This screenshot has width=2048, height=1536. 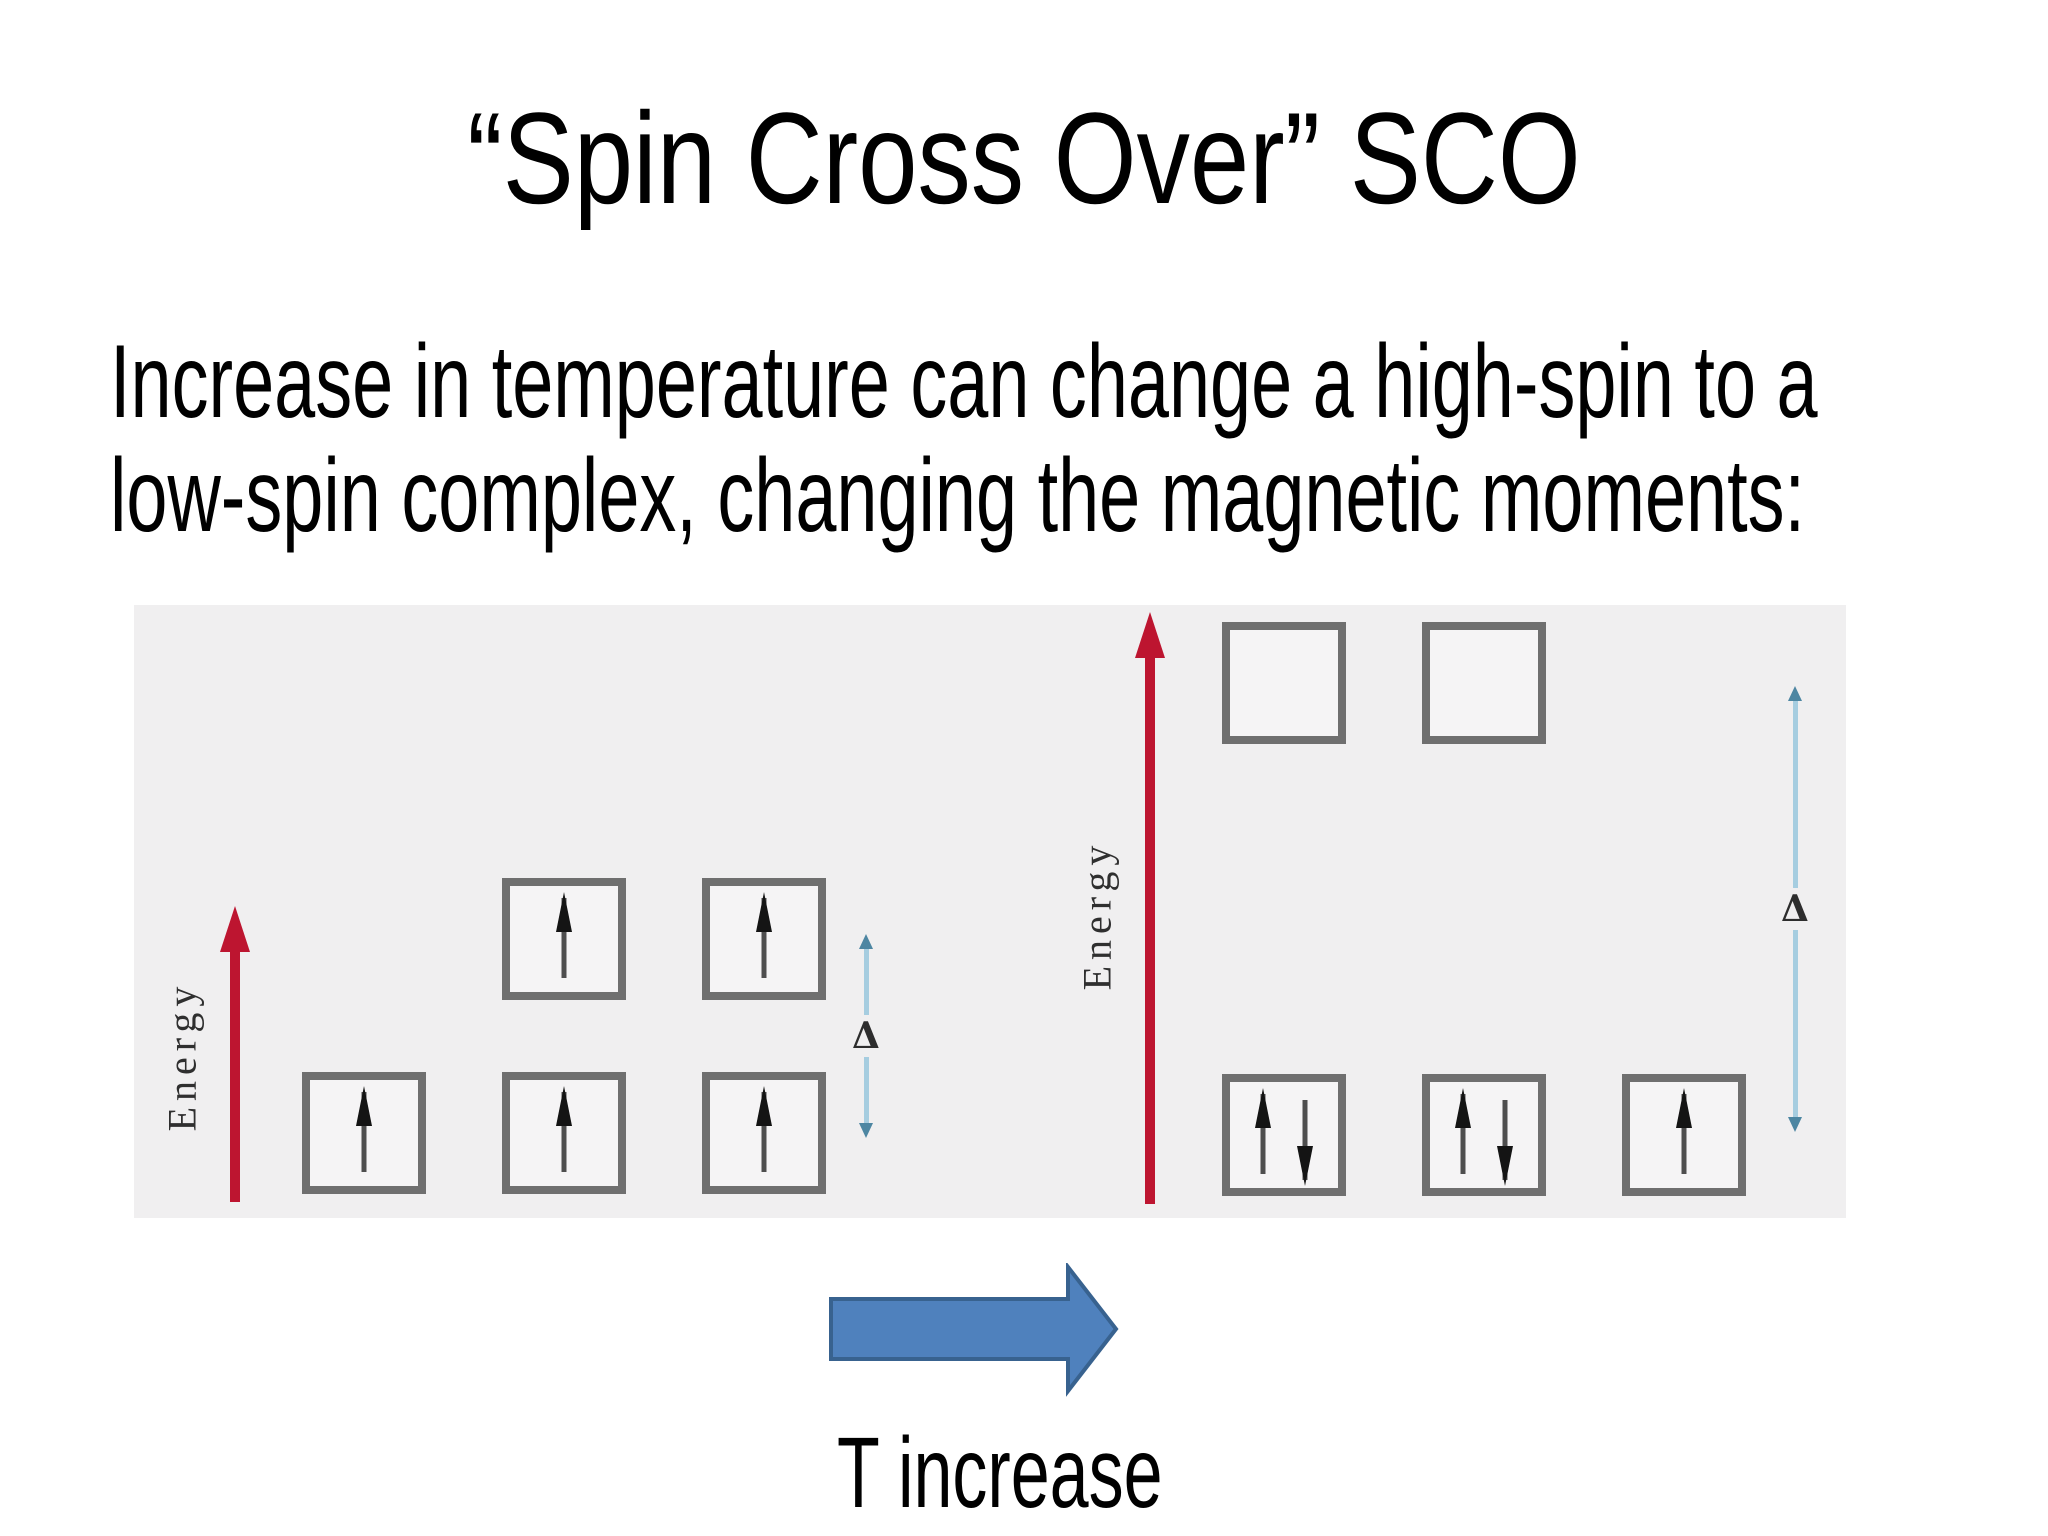 I want to click on right-upper-orbitals, so click(x=1384, y=683).